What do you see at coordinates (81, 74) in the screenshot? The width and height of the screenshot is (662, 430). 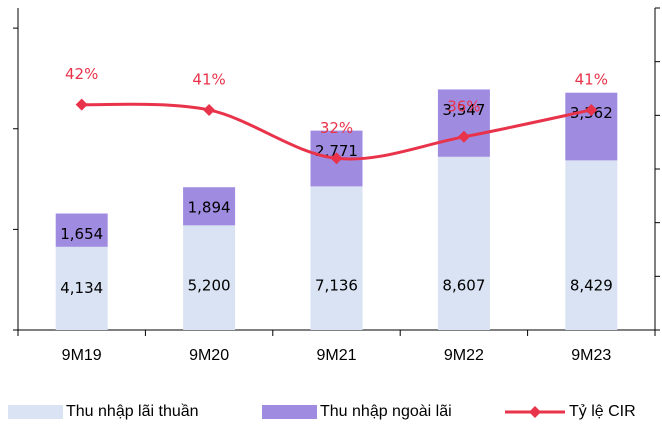 I see `cir-label: 42%` at bounding box center [81, 74].